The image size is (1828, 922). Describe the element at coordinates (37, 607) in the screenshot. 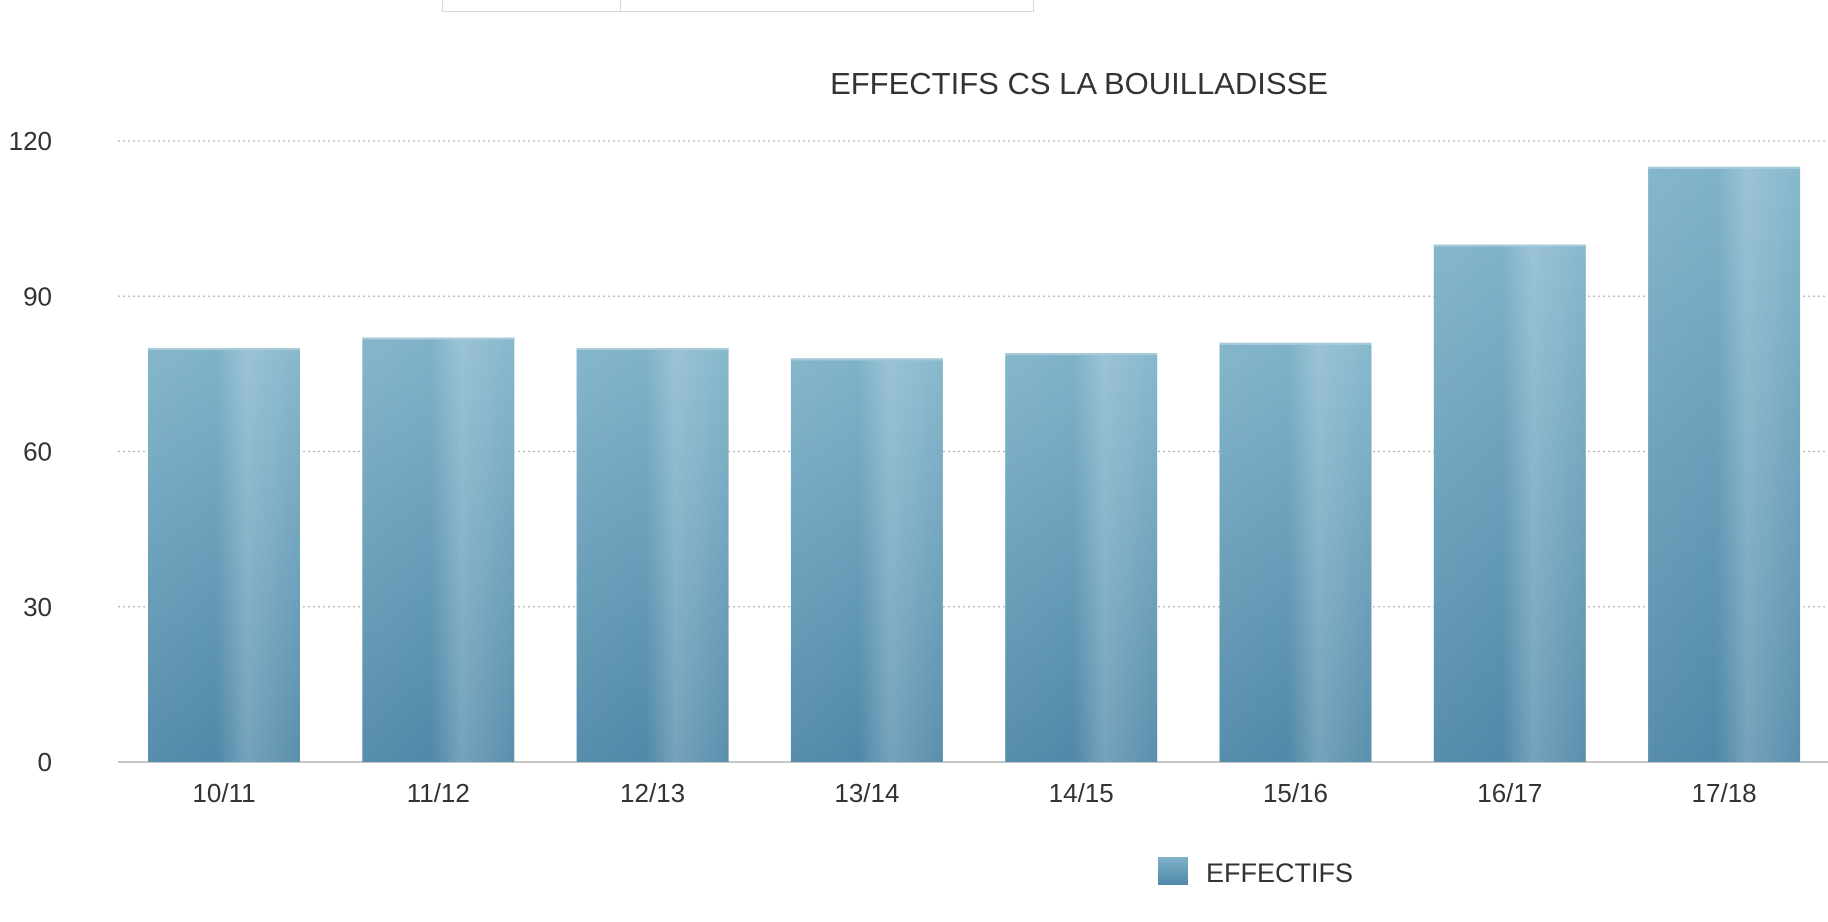

I see `y-tick-label: 30` at that location.